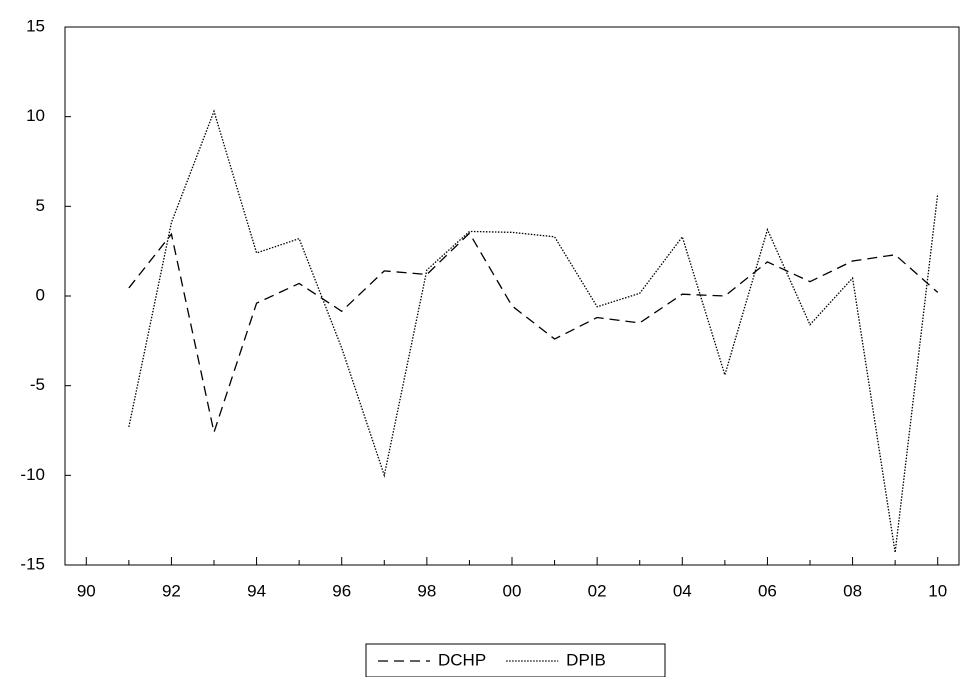 This screenshot has width=961, height=677. I want to click on x-tick-label: 96, so click(341, 590).